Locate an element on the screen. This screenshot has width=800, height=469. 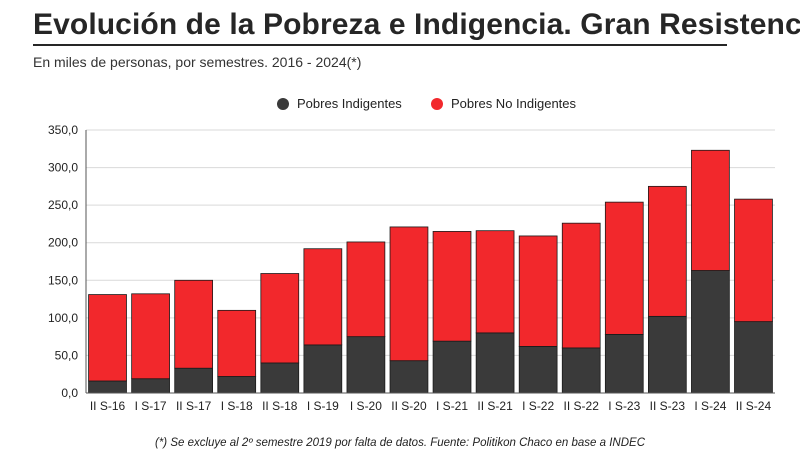
y-tick-label: 300,0 is located at coordinates (63, 168).